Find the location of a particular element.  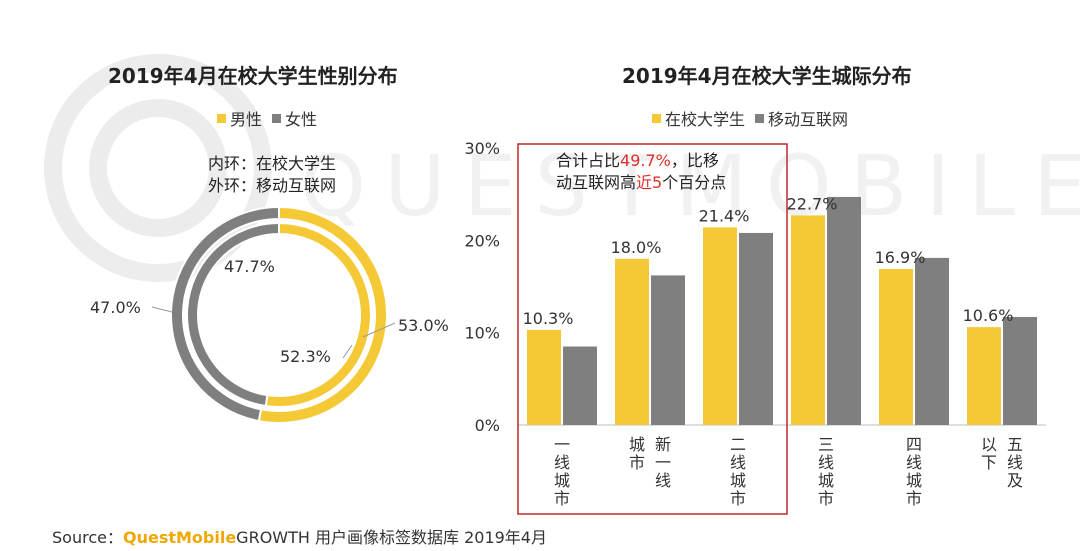

legend-label-male: 男性 is located at coordinates (246, 119).